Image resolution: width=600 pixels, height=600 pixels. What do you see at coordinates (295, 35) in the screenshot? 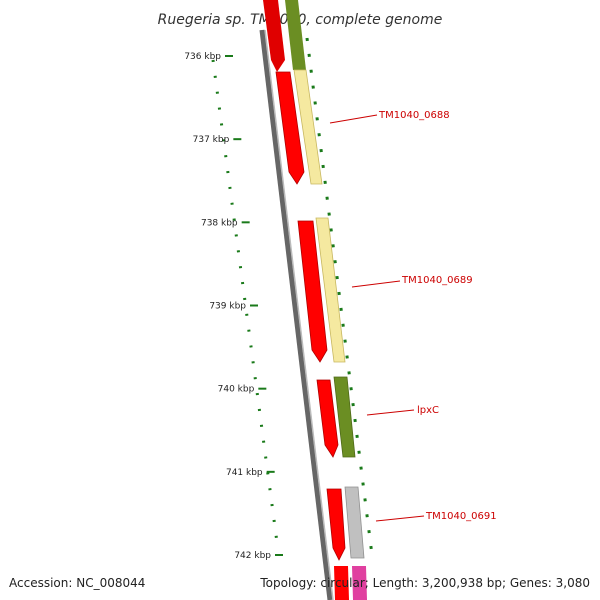
I see `gene-arrow-green` at bounding box center [295, 35].